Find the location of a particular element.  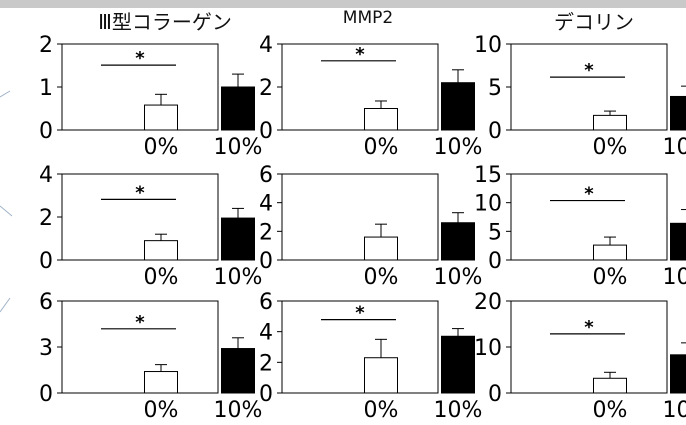

category-label-r2c2-0: 0% is located at coordinates (610, 410).